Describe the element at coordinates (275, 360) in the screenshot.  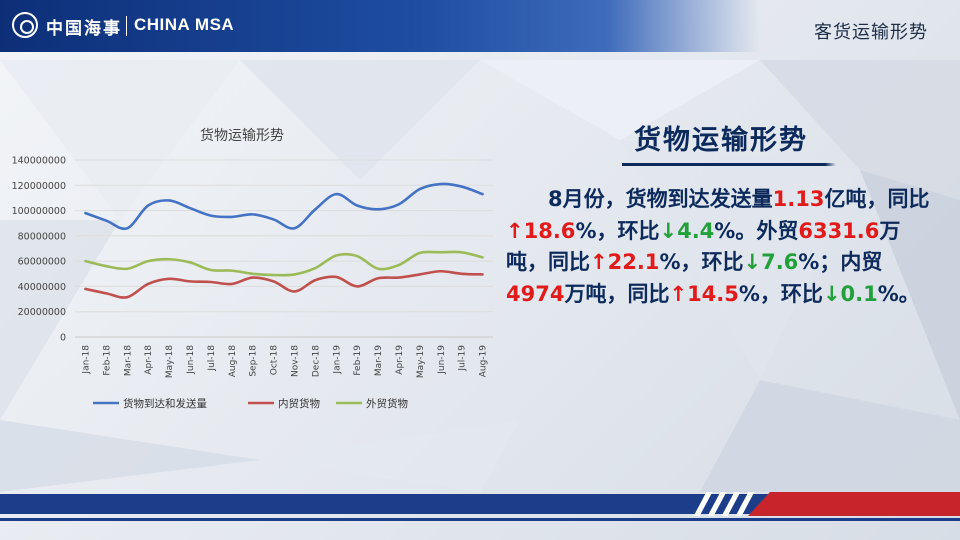
I see `x-tick-label: Oct-18` at that location.